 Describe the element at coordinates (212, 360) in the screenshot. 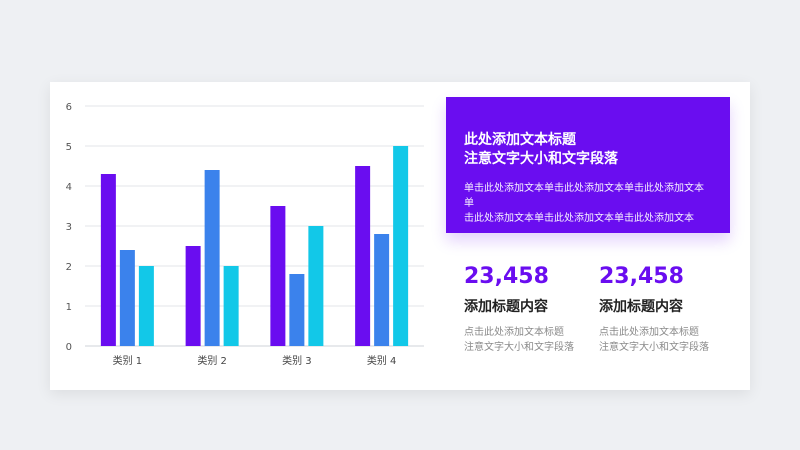

I see `x-tick-label: 类别 2` at that location.